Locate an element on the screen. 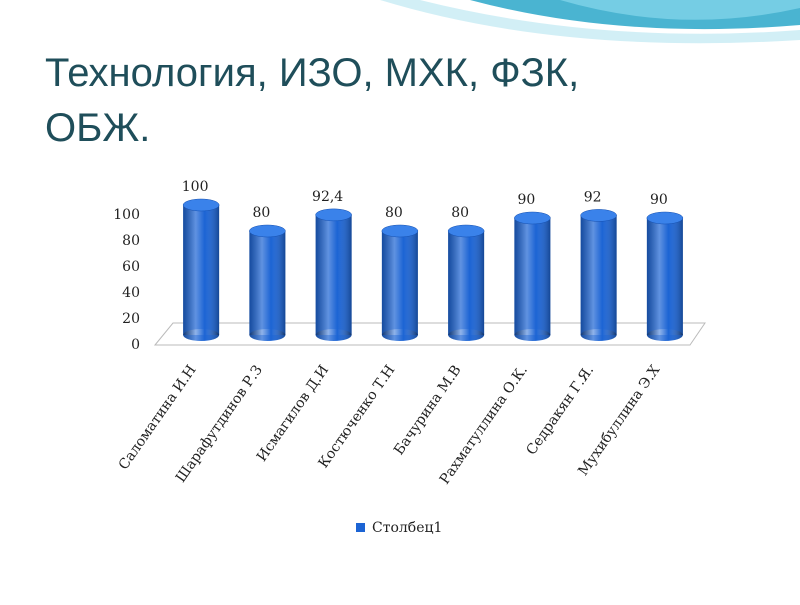 This screenshot has width=800, height=605. legend-swatch is located at coordinates (360, 527).